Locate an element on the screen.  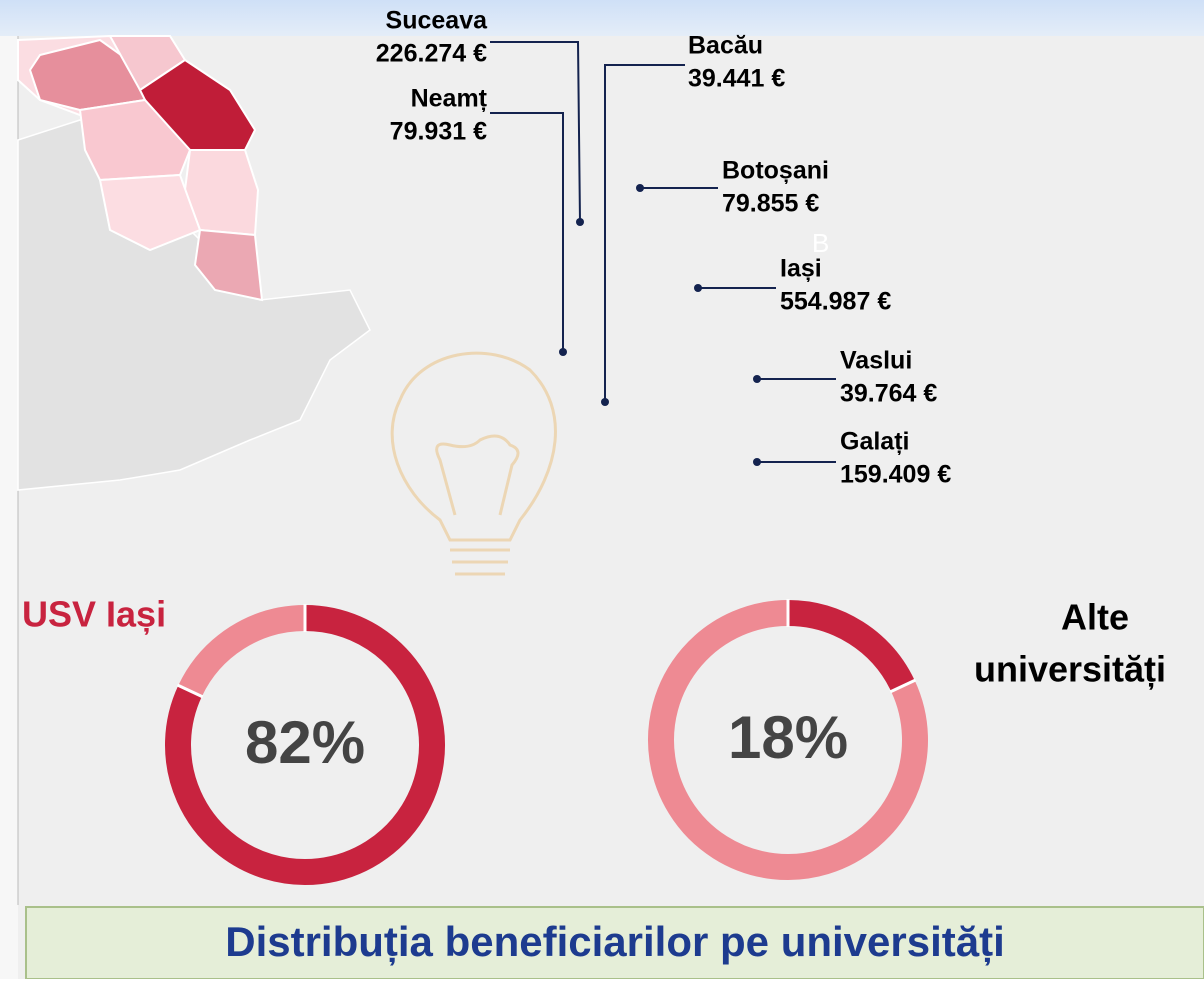
county-amount: 79.855 € is located at coordinates (770, 204).